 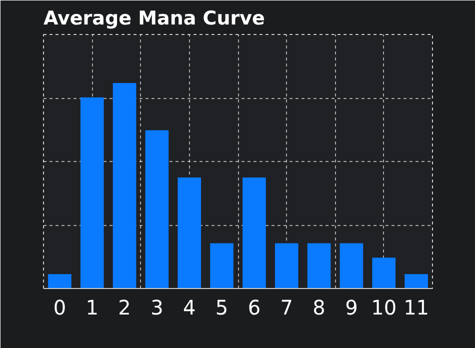 I want to click on x-tick-label: 0, so click(x=59, y=308).